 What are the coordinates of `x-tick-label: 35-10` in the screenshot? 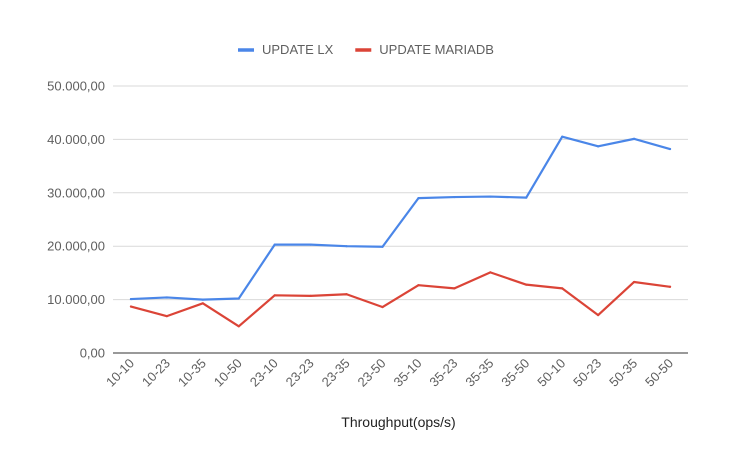 It's located at (407, 373).